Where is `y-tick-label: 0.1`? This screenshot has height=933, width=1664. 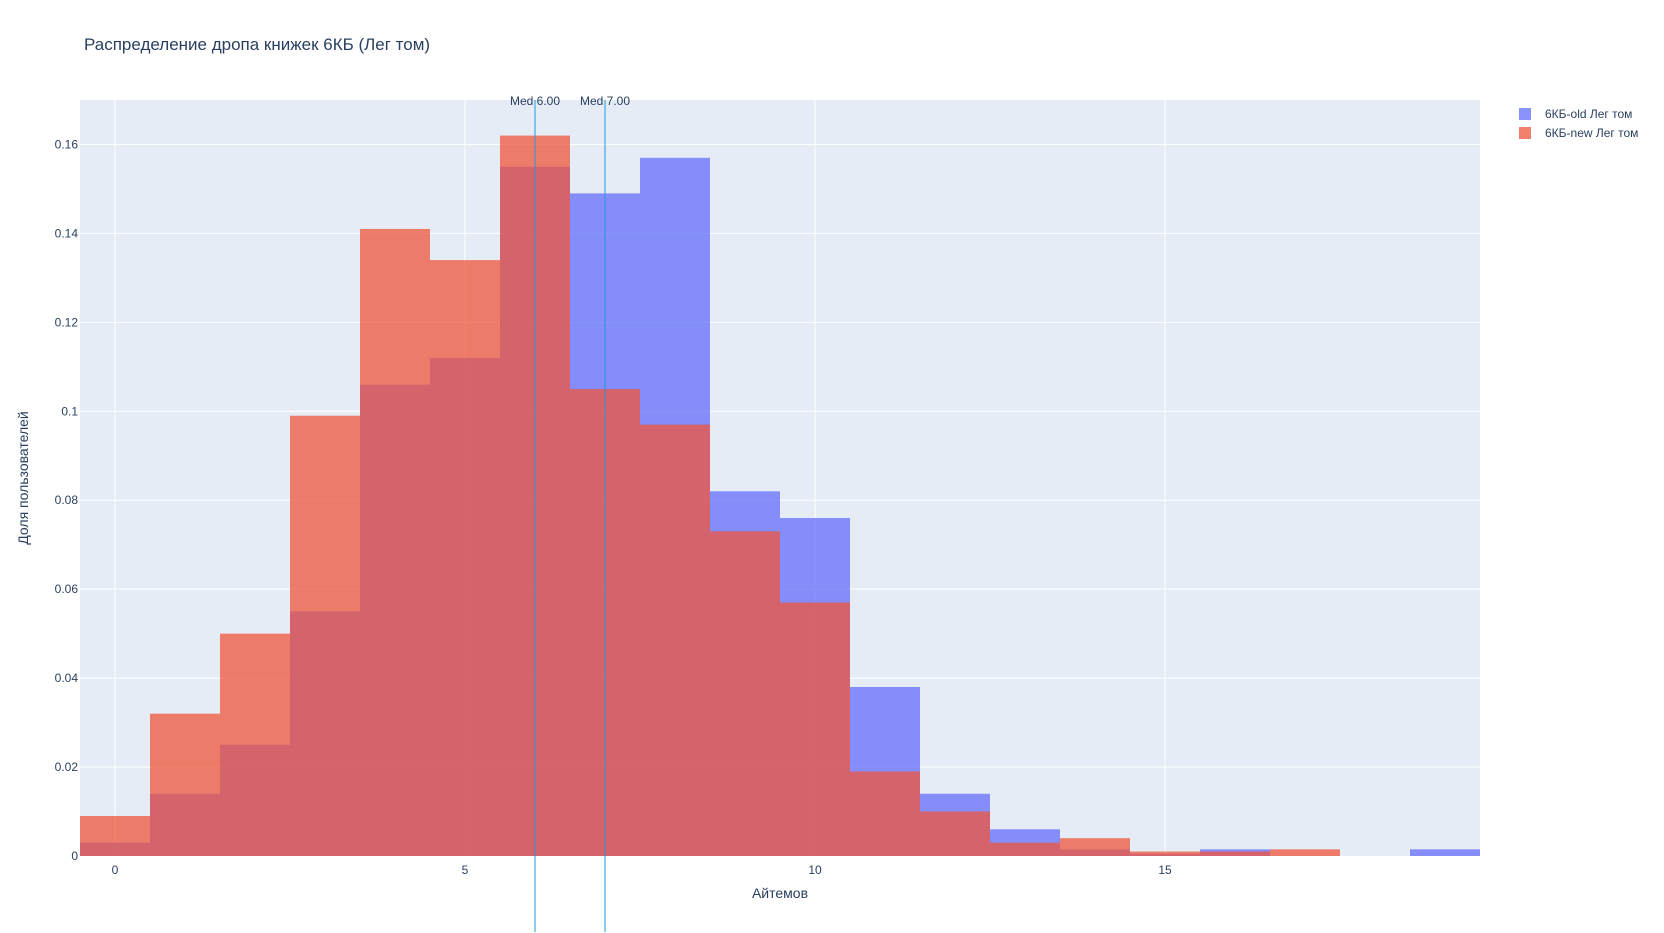
y-tick-label: 0.1 is located at coordinates (69, 411).